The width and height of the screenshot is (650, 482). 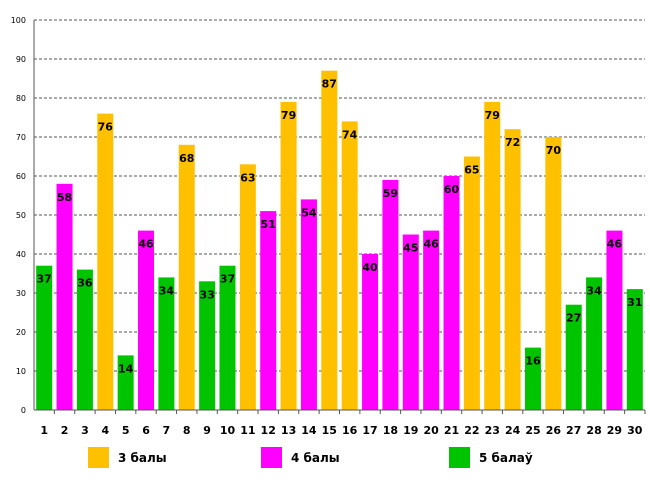 What do you see at coordinates (513, 430) in the screenshot?
I see `x-tick-label: 24` at bounding box center [513, 430].